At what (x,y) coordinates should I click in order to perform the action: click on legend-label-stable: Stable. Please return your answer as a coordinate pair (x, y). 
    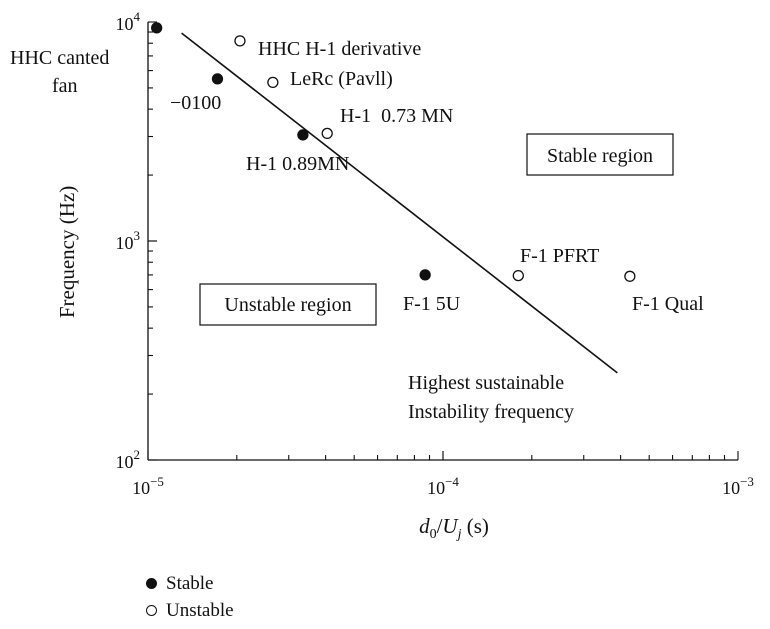
    Looking at the image, I should click on (190, 583).